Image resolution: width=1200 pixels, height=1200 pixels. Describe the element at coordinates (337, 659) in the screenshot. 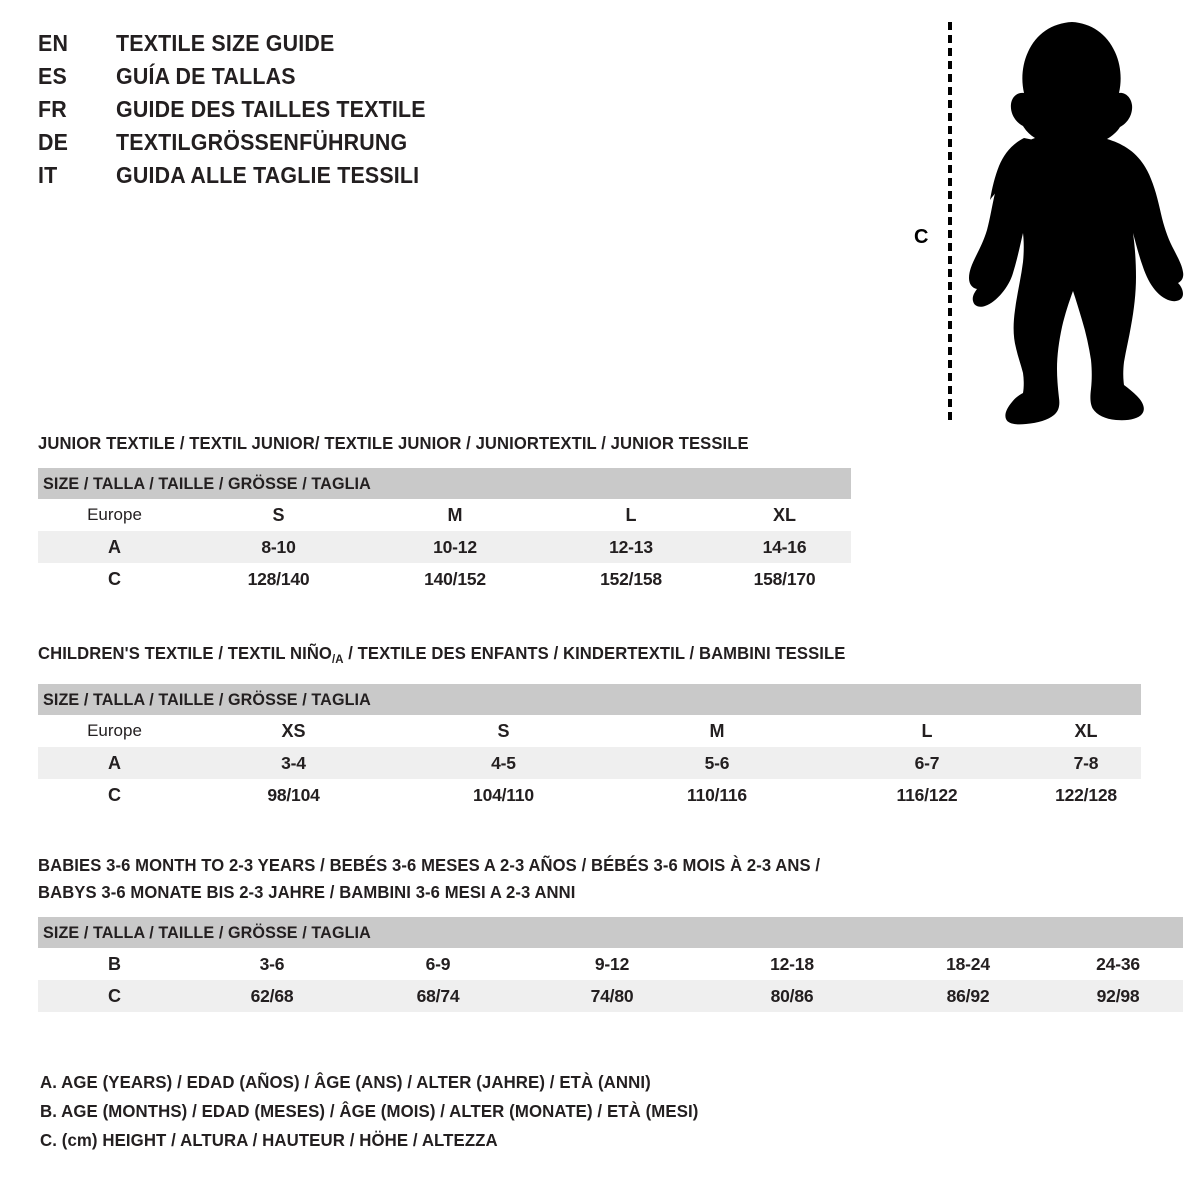

I see `section-title-subscript: /A` at that location.